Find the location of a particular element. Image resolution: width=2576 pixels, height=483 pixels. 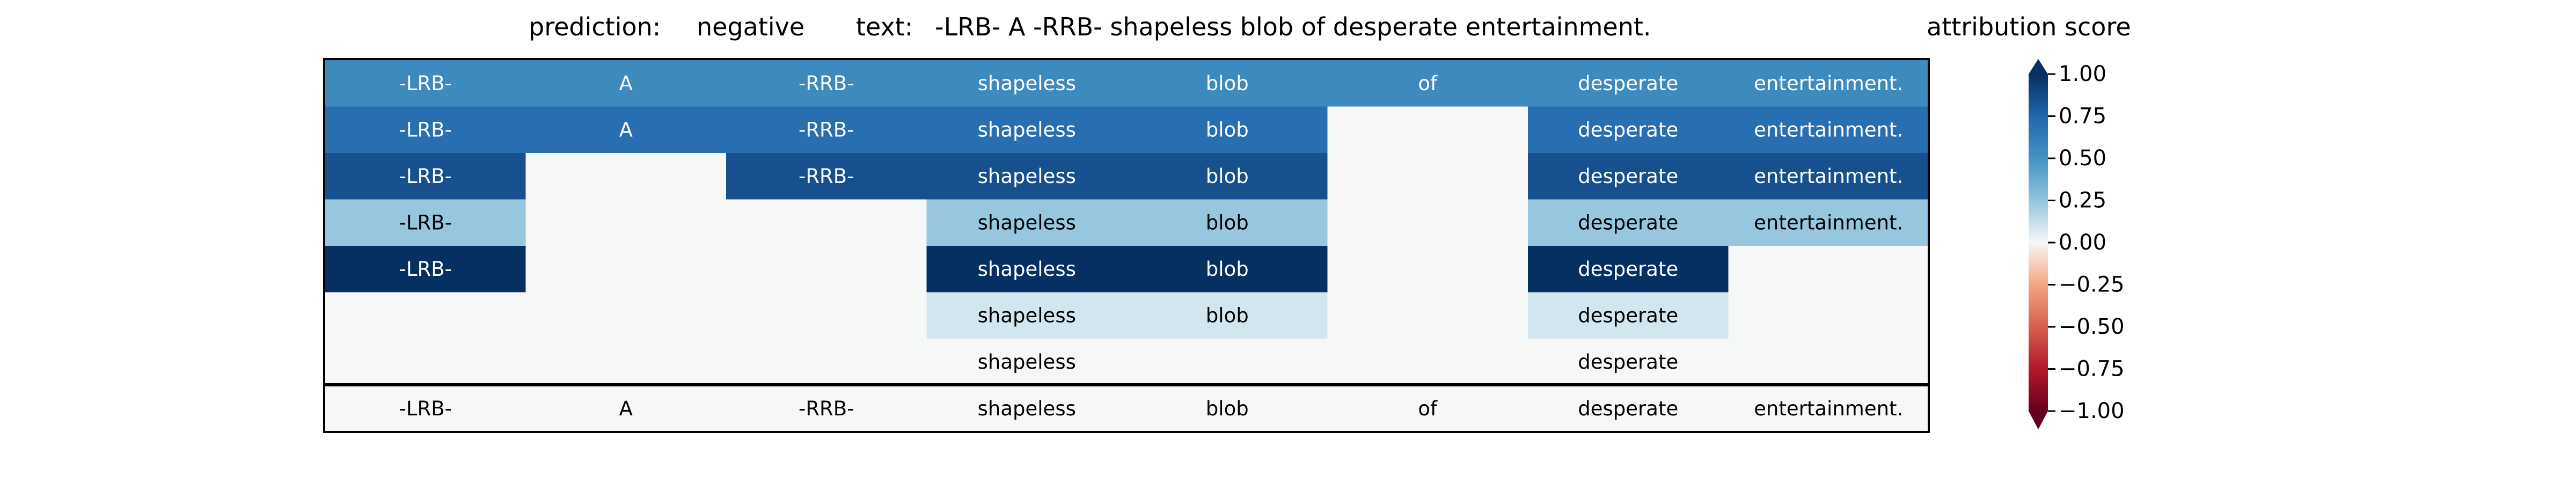

heatmap-cell-r1-c5 is located at coordinates (1427, 129).